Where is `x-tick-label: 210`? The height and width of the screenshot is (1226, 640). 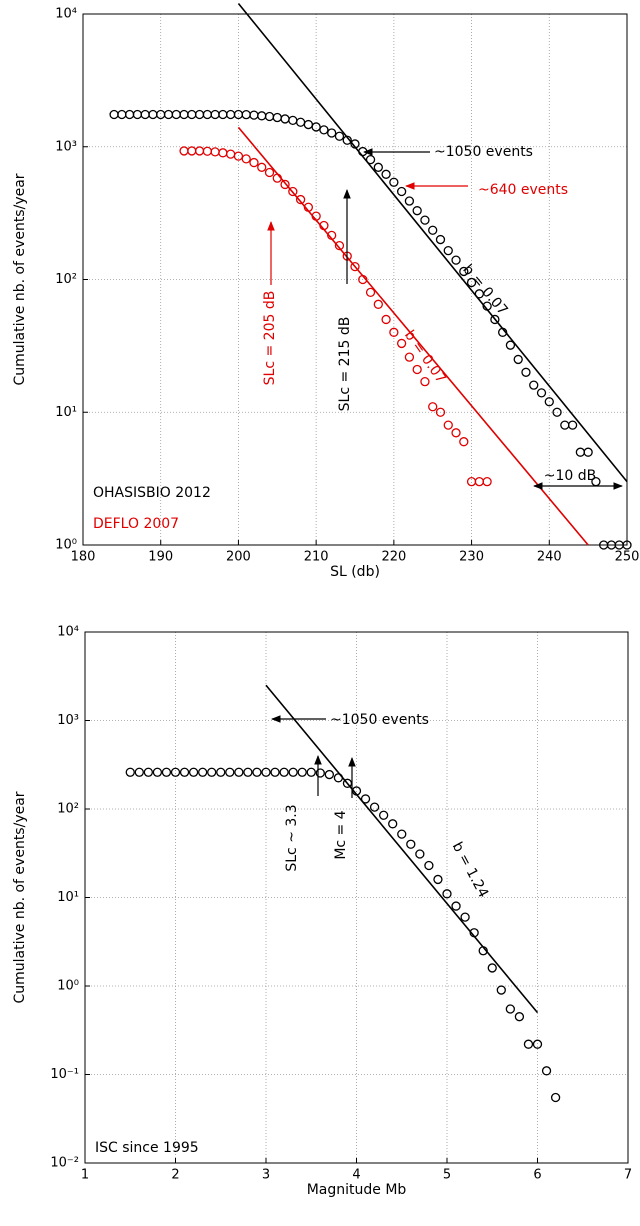
x-tick-label: 210 is located at coordinates (316, 557).